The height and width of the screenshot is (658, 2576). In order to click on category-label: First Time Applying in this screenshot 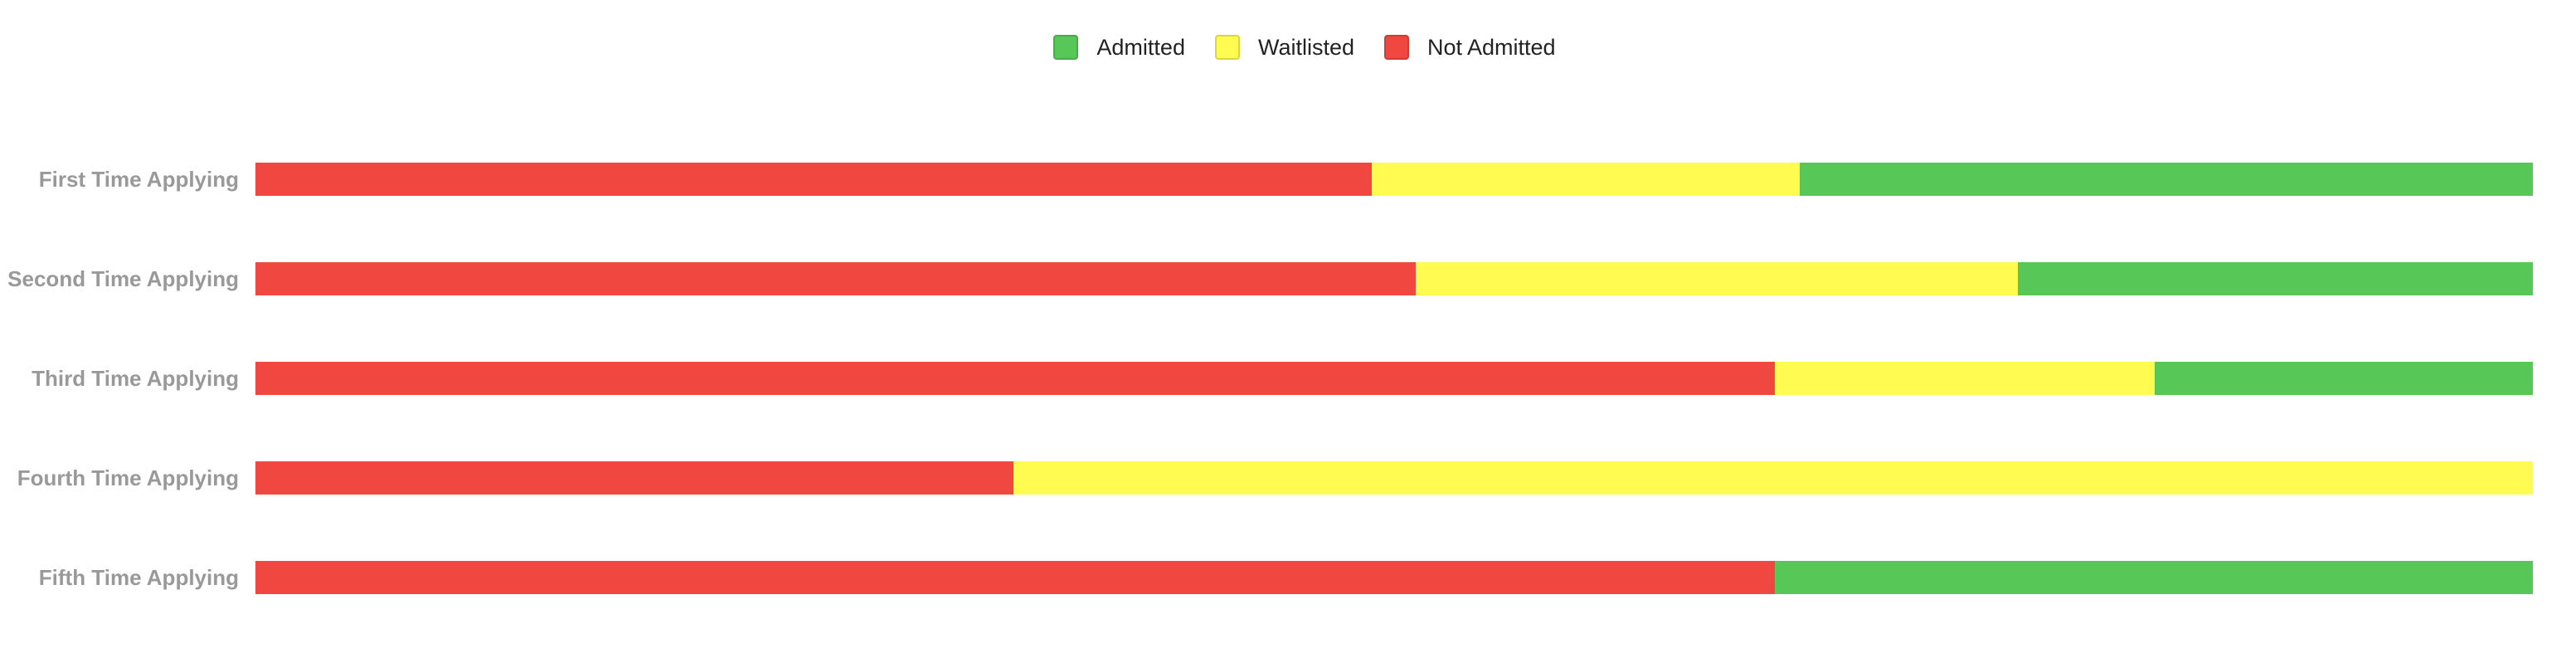, I will do `click(139, 180)`.